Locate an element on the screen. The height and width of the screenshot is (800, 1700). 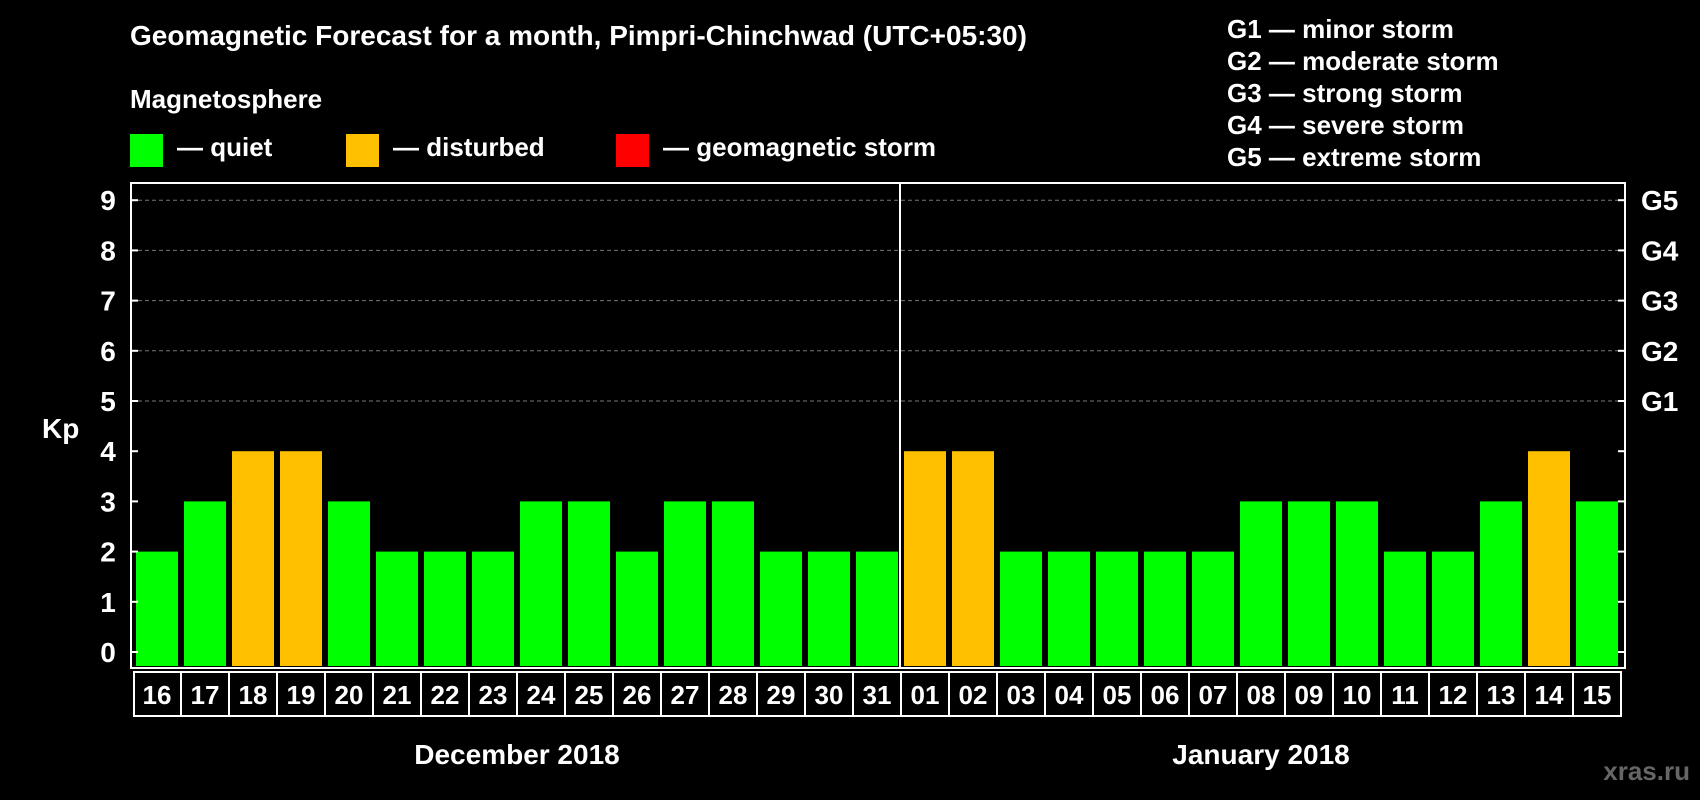
storm-level-g3: G3 — strong storm is located at coordinates (1345, 93).